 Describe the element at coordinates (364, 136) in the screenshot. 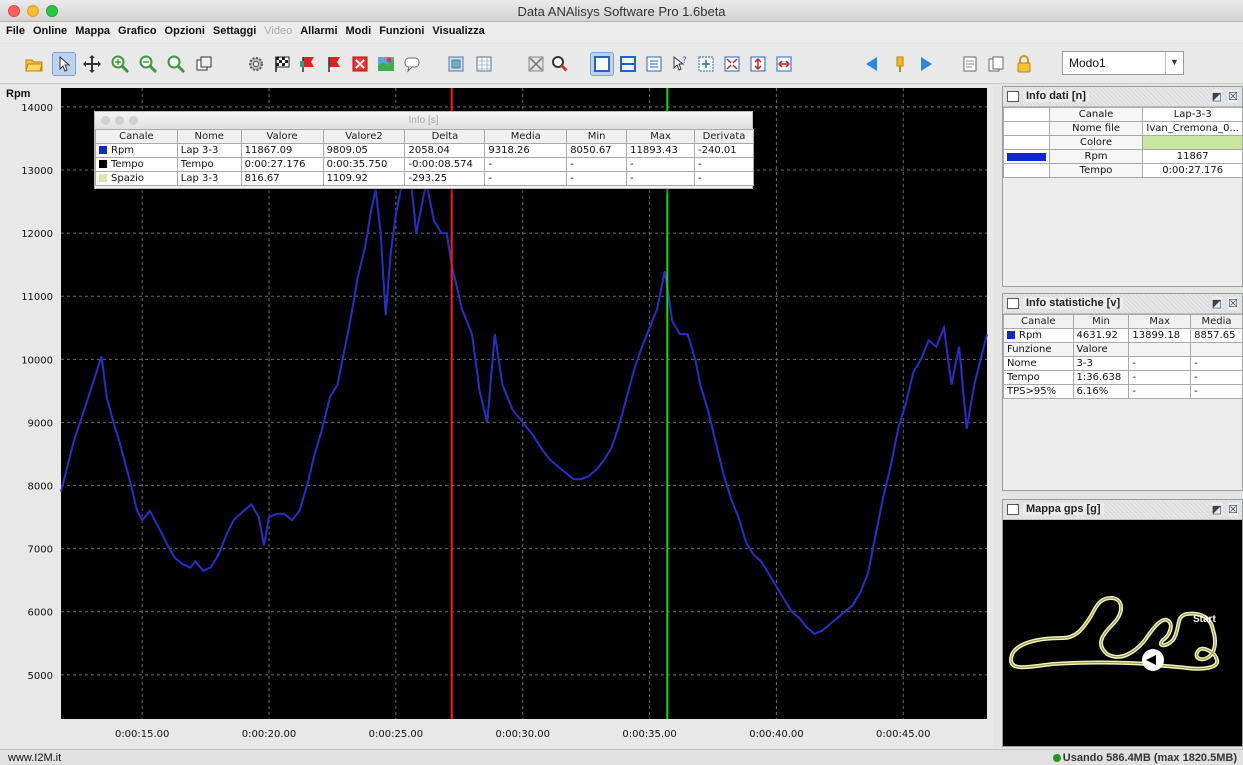

I see `info-col-header: Valore2` at that location.